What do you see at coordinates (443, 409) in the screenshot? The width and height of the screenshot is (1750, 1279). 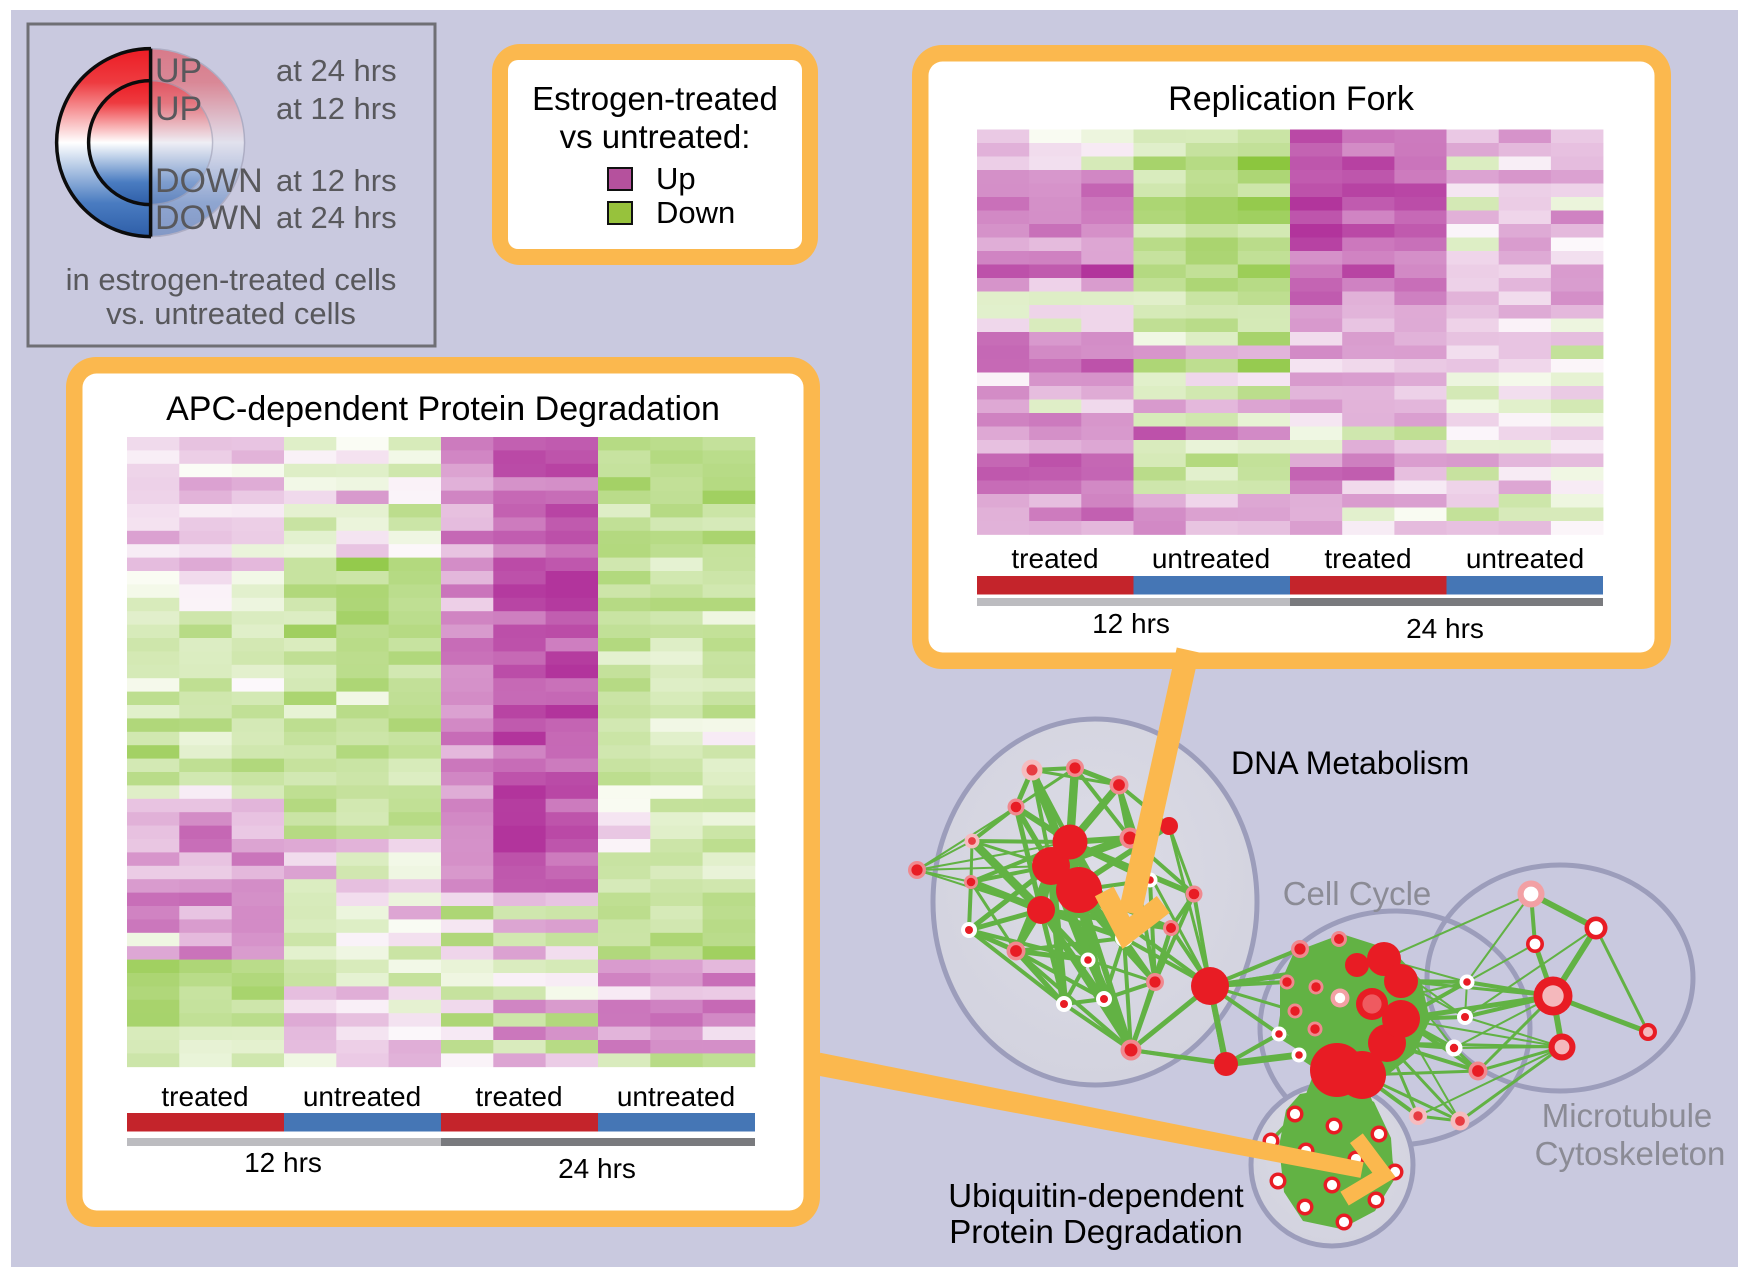 I see `svg-text:APC-dependent Protein Degradat: APC-dependent Protein Degradation` at bounding box center [443, 409].